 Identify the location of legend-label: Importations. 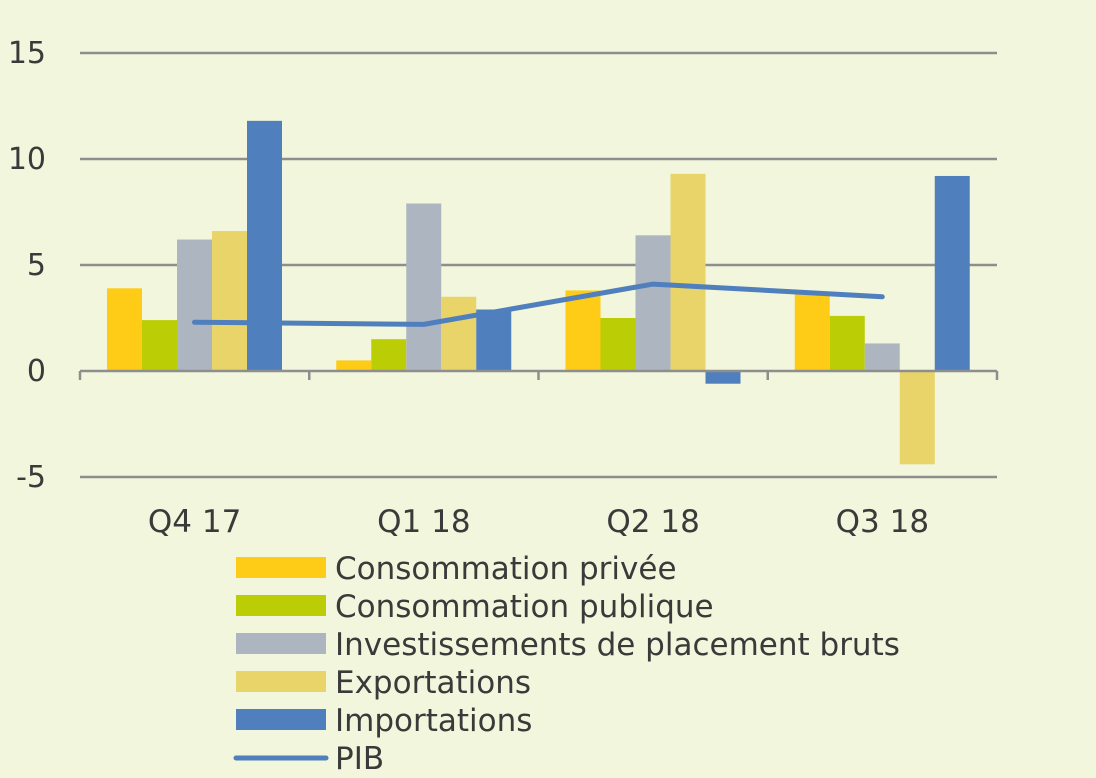
(433, 721).